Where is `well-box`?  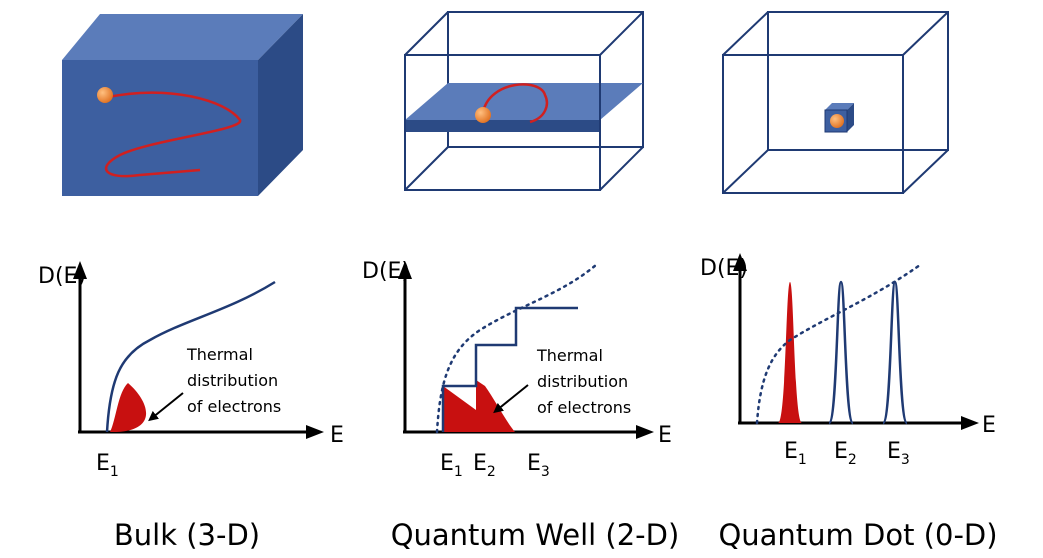
well-box is located at coordinates (524, 101).